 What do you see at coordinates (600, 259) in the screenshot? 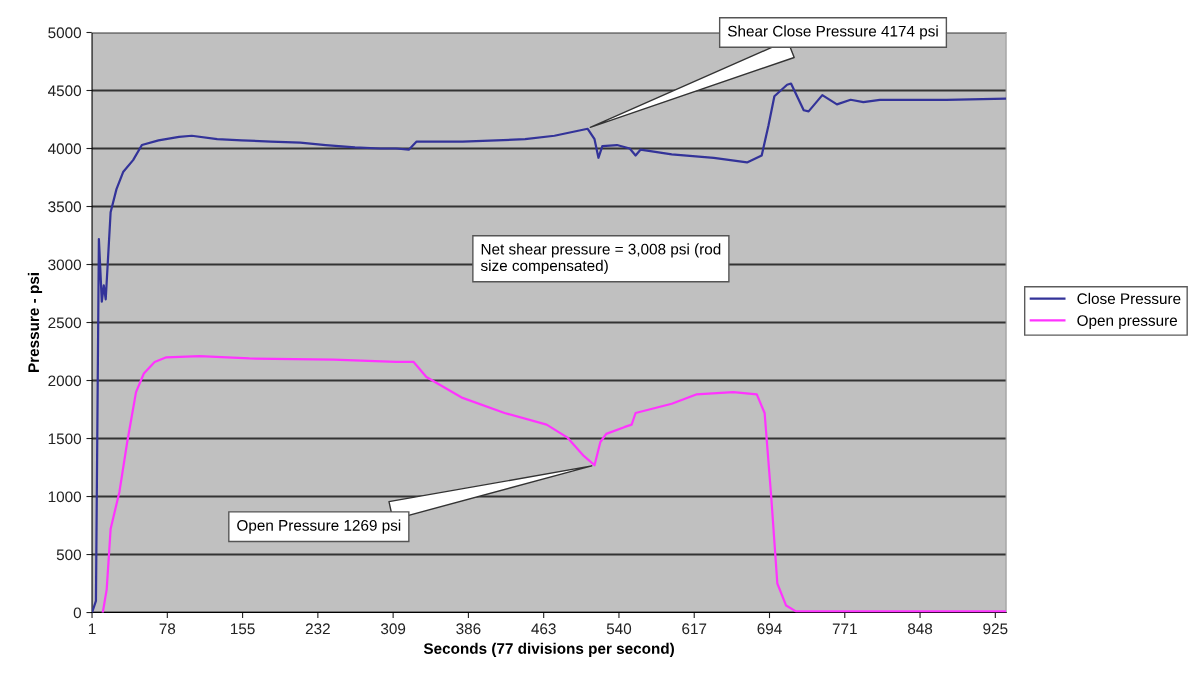
I see `annotation: Net shear pressure = 3,008 psi (rod size compensated)` at bounding box center [600, 259].